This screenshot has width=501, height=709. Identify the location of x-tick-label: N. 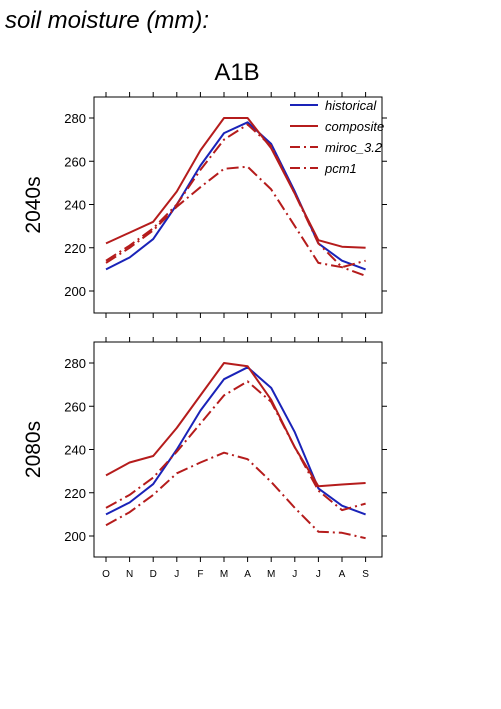
(129, 574).